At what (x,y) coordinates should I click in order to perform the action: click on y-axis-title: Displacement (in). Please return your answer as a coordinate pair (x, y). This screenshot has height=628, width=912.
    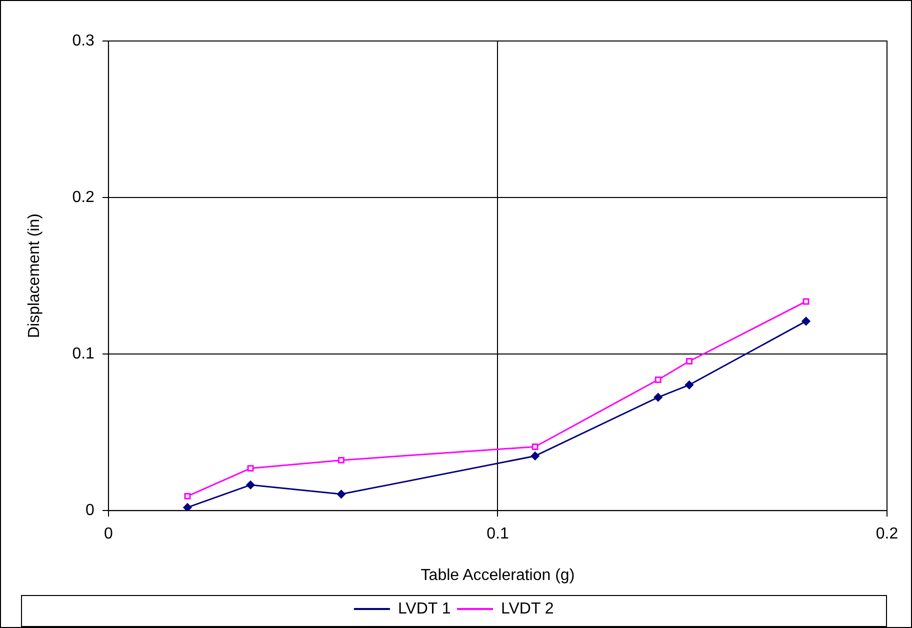
    Looking at the image, I should click on (35, 276).